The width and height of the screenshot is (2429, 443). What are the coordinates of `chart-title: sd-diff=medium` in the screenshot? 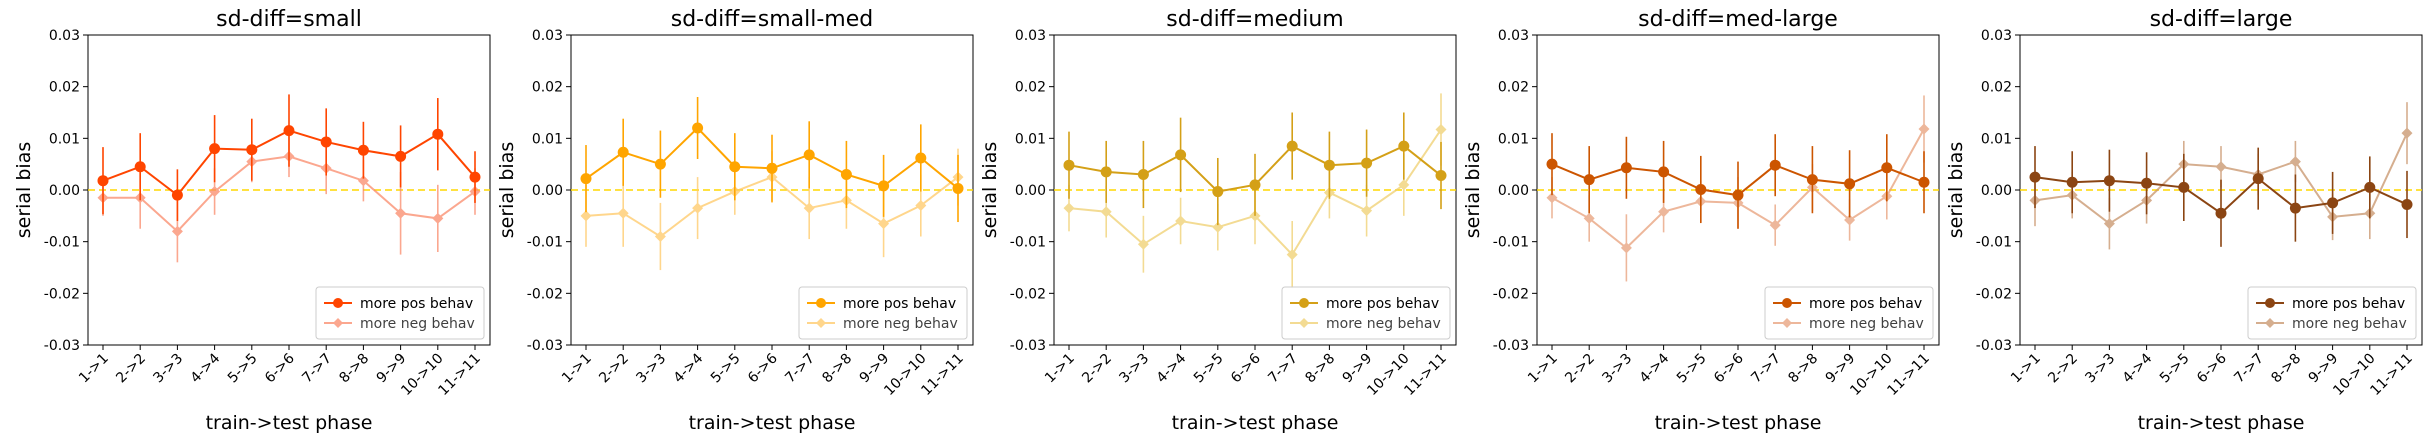 It's located at (1254, 19).